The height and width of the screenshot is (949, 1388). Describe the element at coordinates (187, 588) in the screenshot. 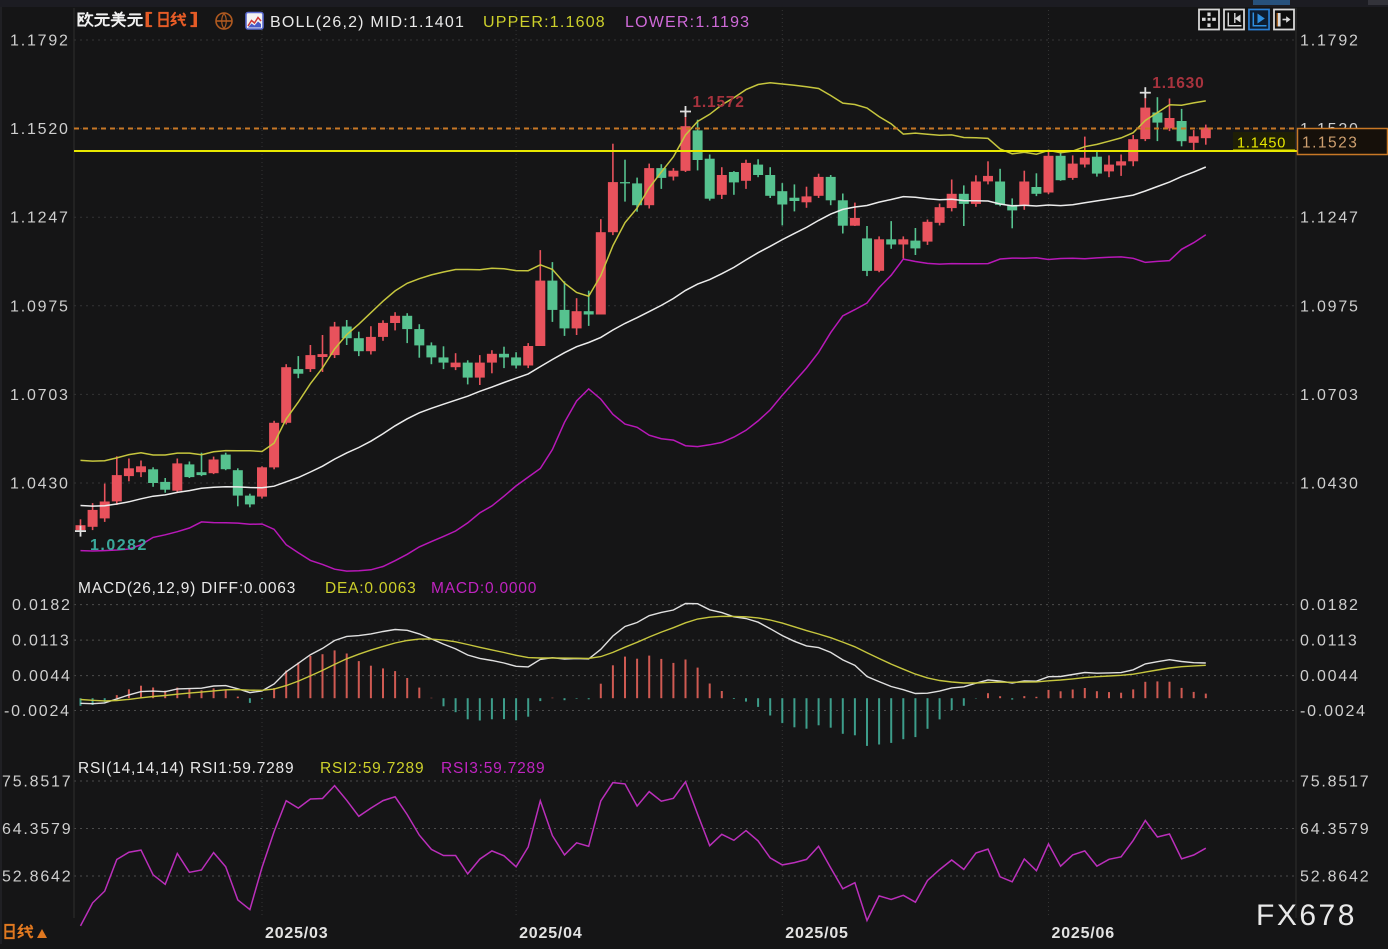

I see `svg-text: MACD(26,12,9) DIFF:0.0063` at that location.